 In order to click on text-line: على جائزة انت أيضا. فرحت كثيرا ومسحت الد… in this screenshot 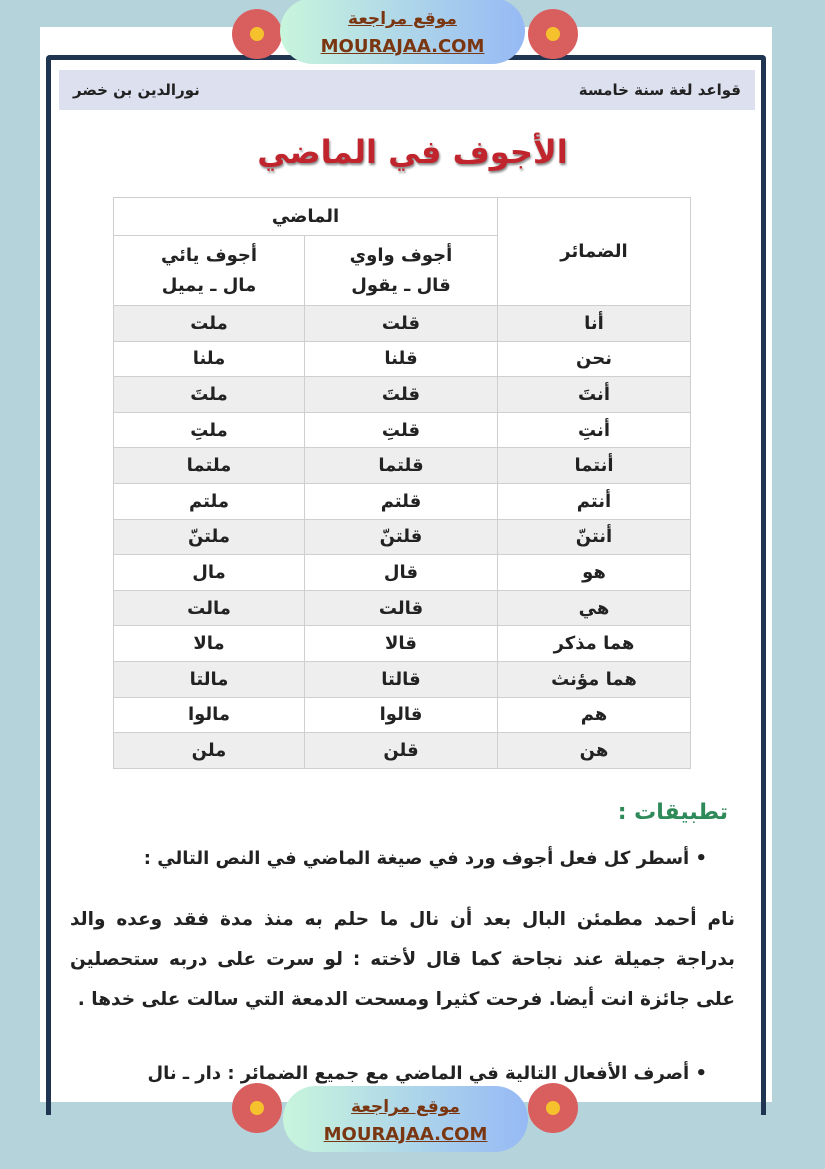, I will do `click(406, 999)`.